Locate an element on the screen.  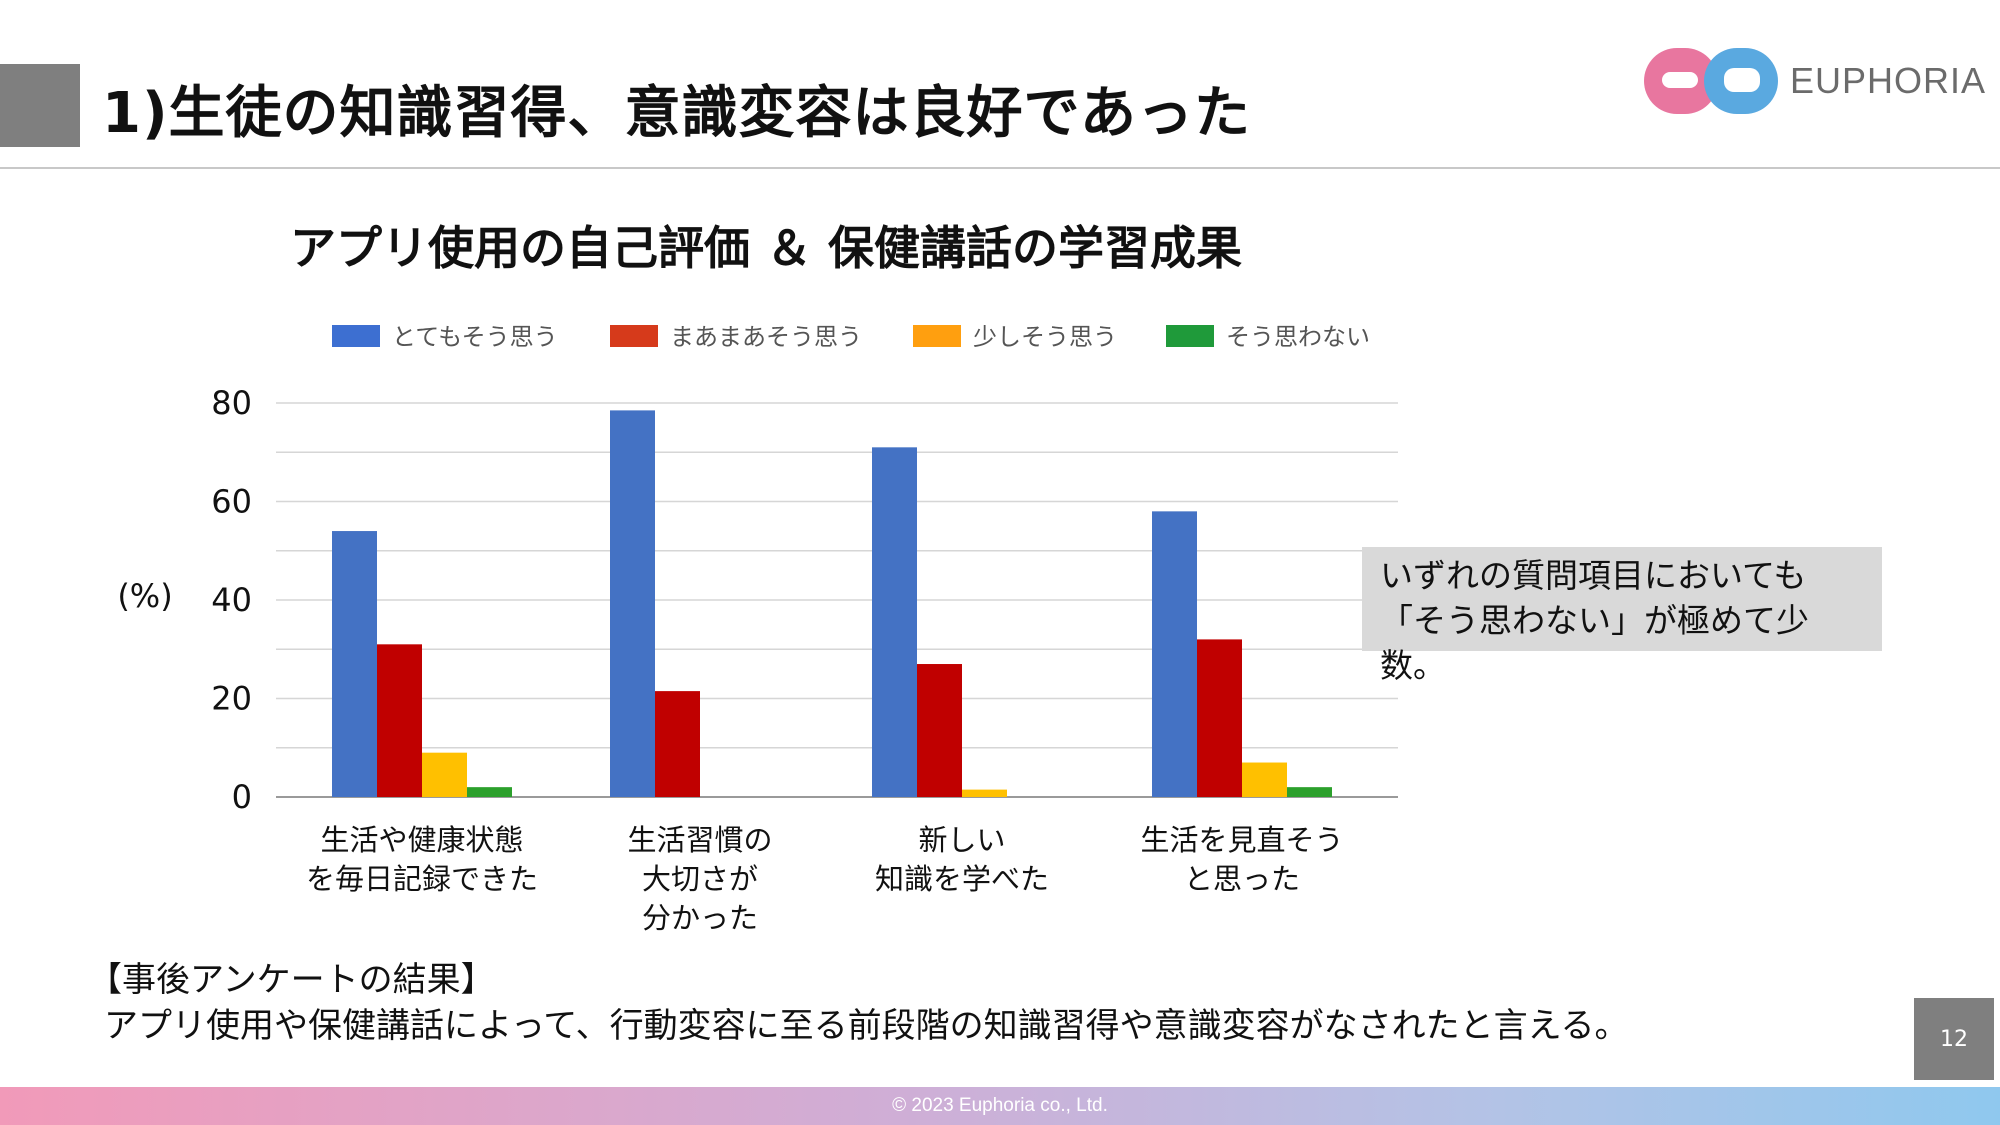
x-tick-label: と思った is located at coordinates (1242, 879).